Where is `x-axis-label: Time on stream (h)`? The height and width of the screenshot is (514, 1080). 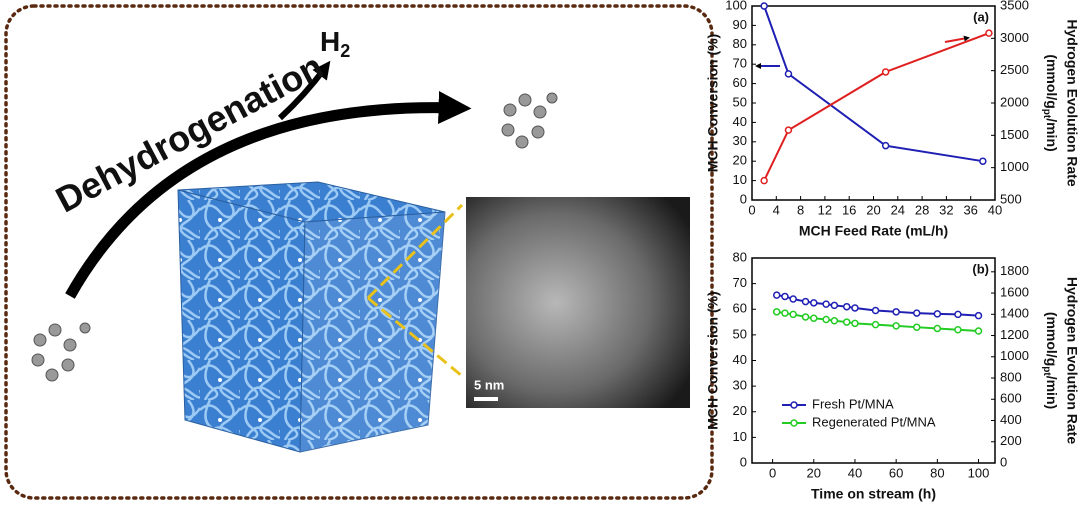
x-axis-label: Time on stream (h) is located at coordinates (873, 494).